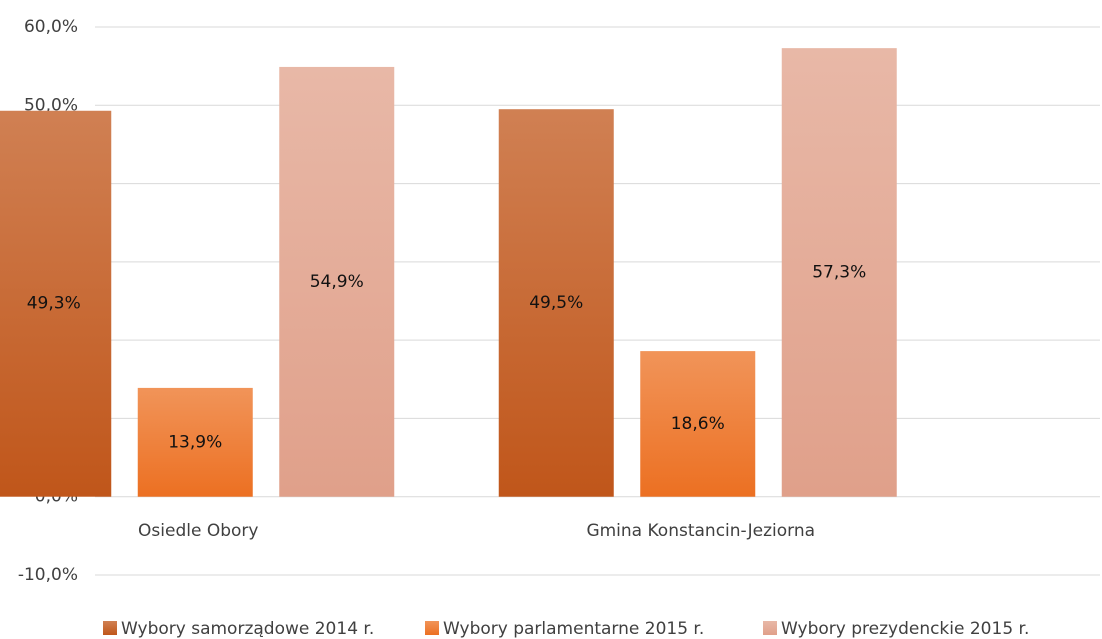 This screenshot has height=639, width=1102. I want to click on data-label: 57,3%, so click(839, 272).